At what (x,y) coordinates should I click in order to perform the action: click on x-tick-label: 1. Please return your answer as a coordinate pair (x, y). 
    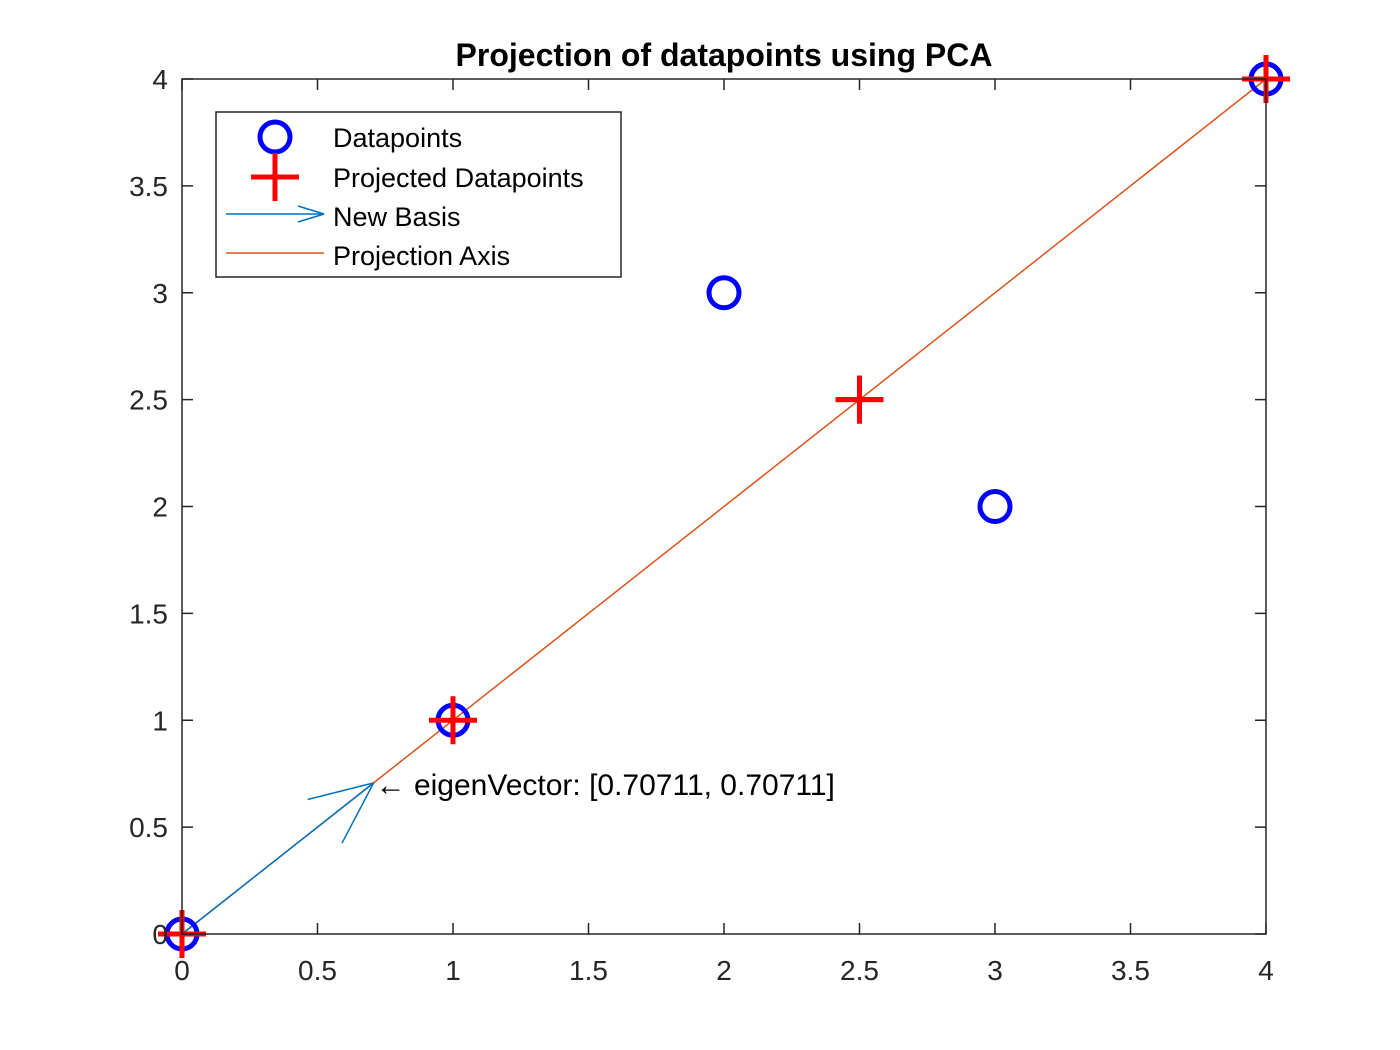
    Looking at the image, I should click on (453, 970).